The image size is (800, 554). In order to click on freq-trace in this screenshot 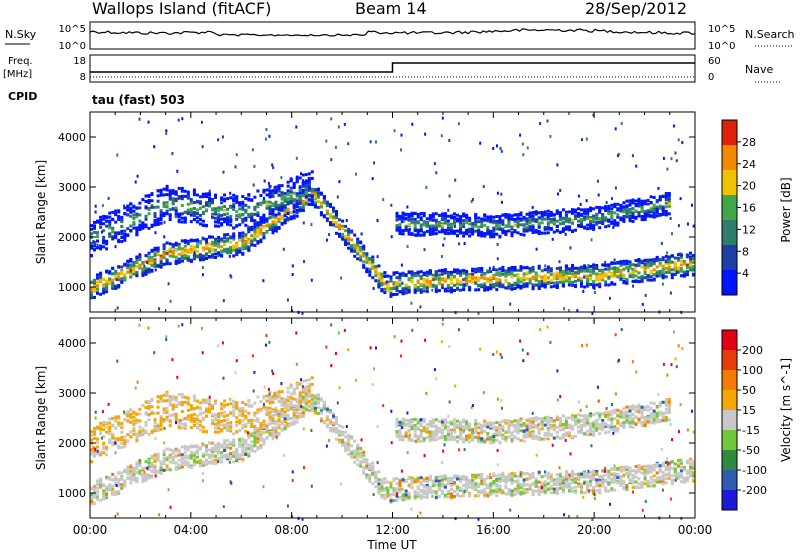, I will do `click(392, 70)`.